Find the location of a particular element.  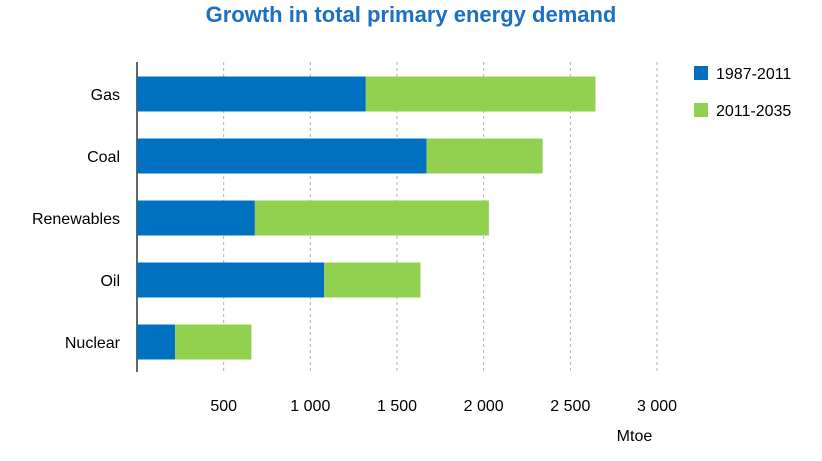

legend-label: 1987-2011 is located at coordinates (753, 74).